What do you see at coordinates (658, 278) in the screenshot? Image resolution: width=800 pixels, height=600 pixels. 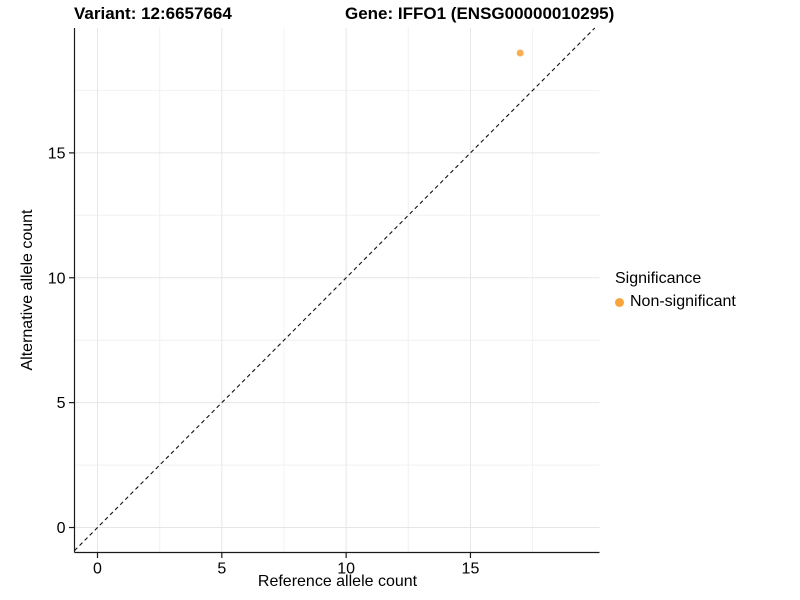 I see `legend-title: Significance` at bounding box center [658, 278].